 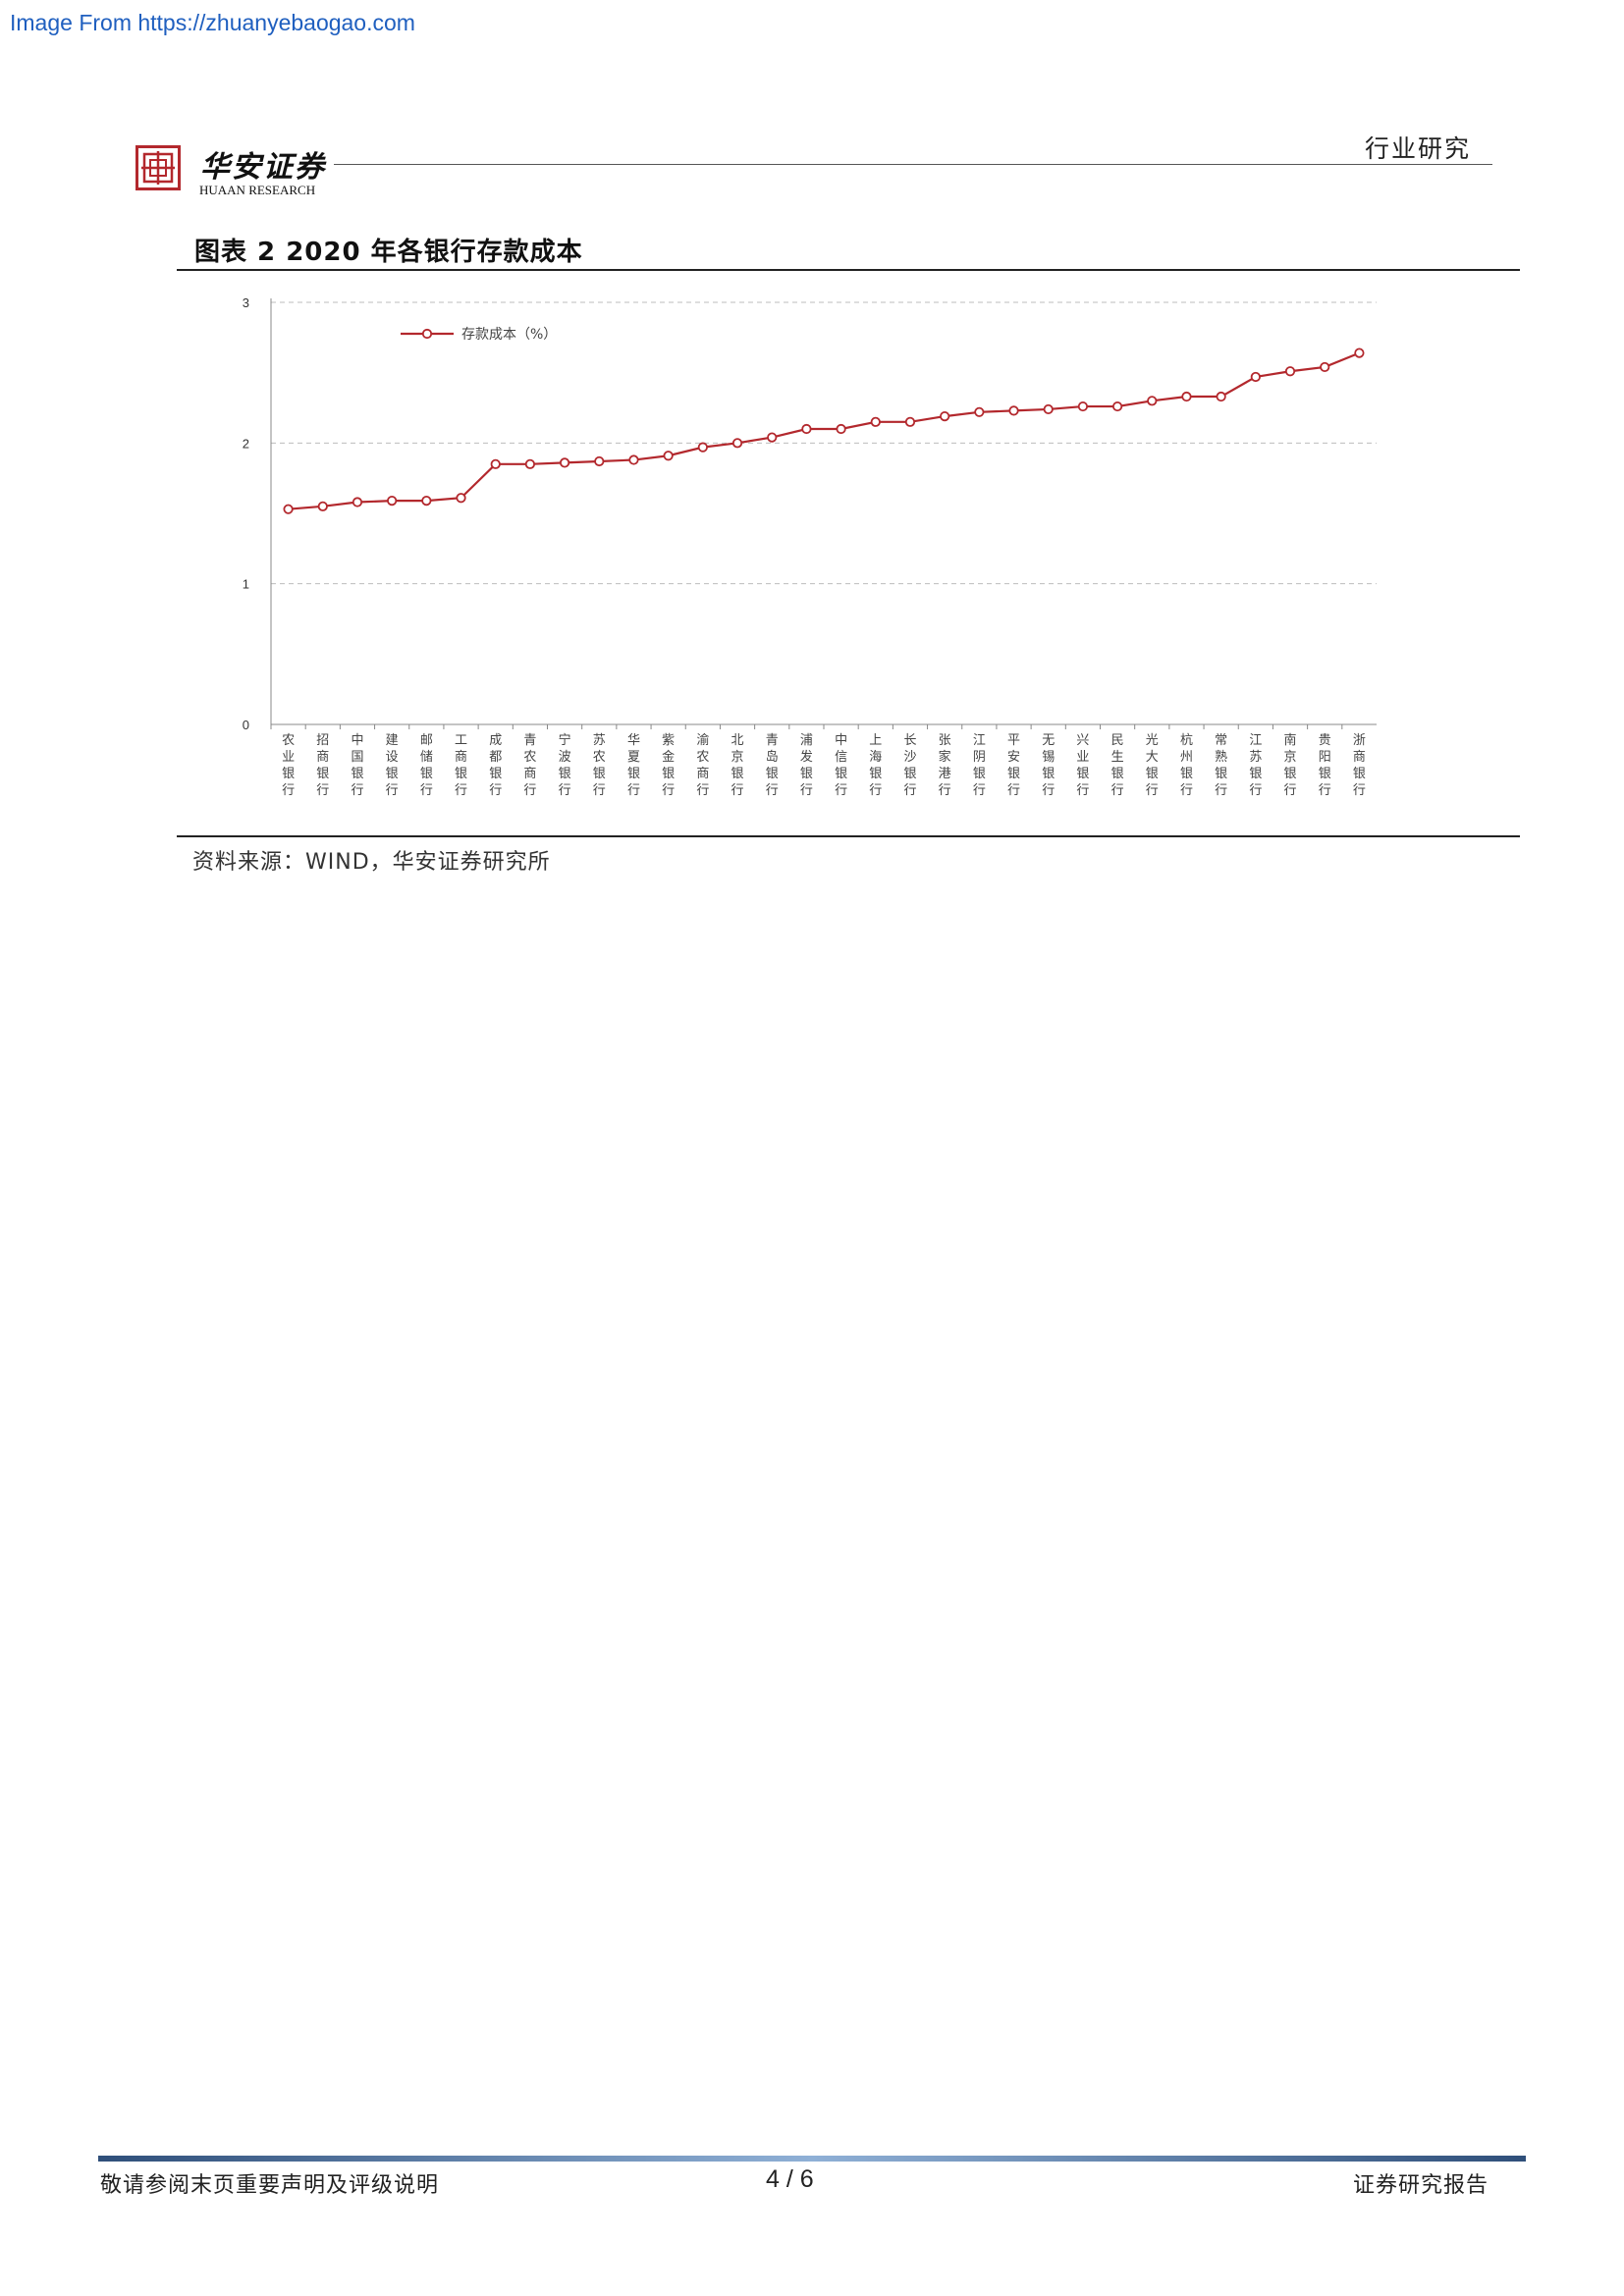 I want to click on y-tick-label: 1, so click(x=246, y=585).